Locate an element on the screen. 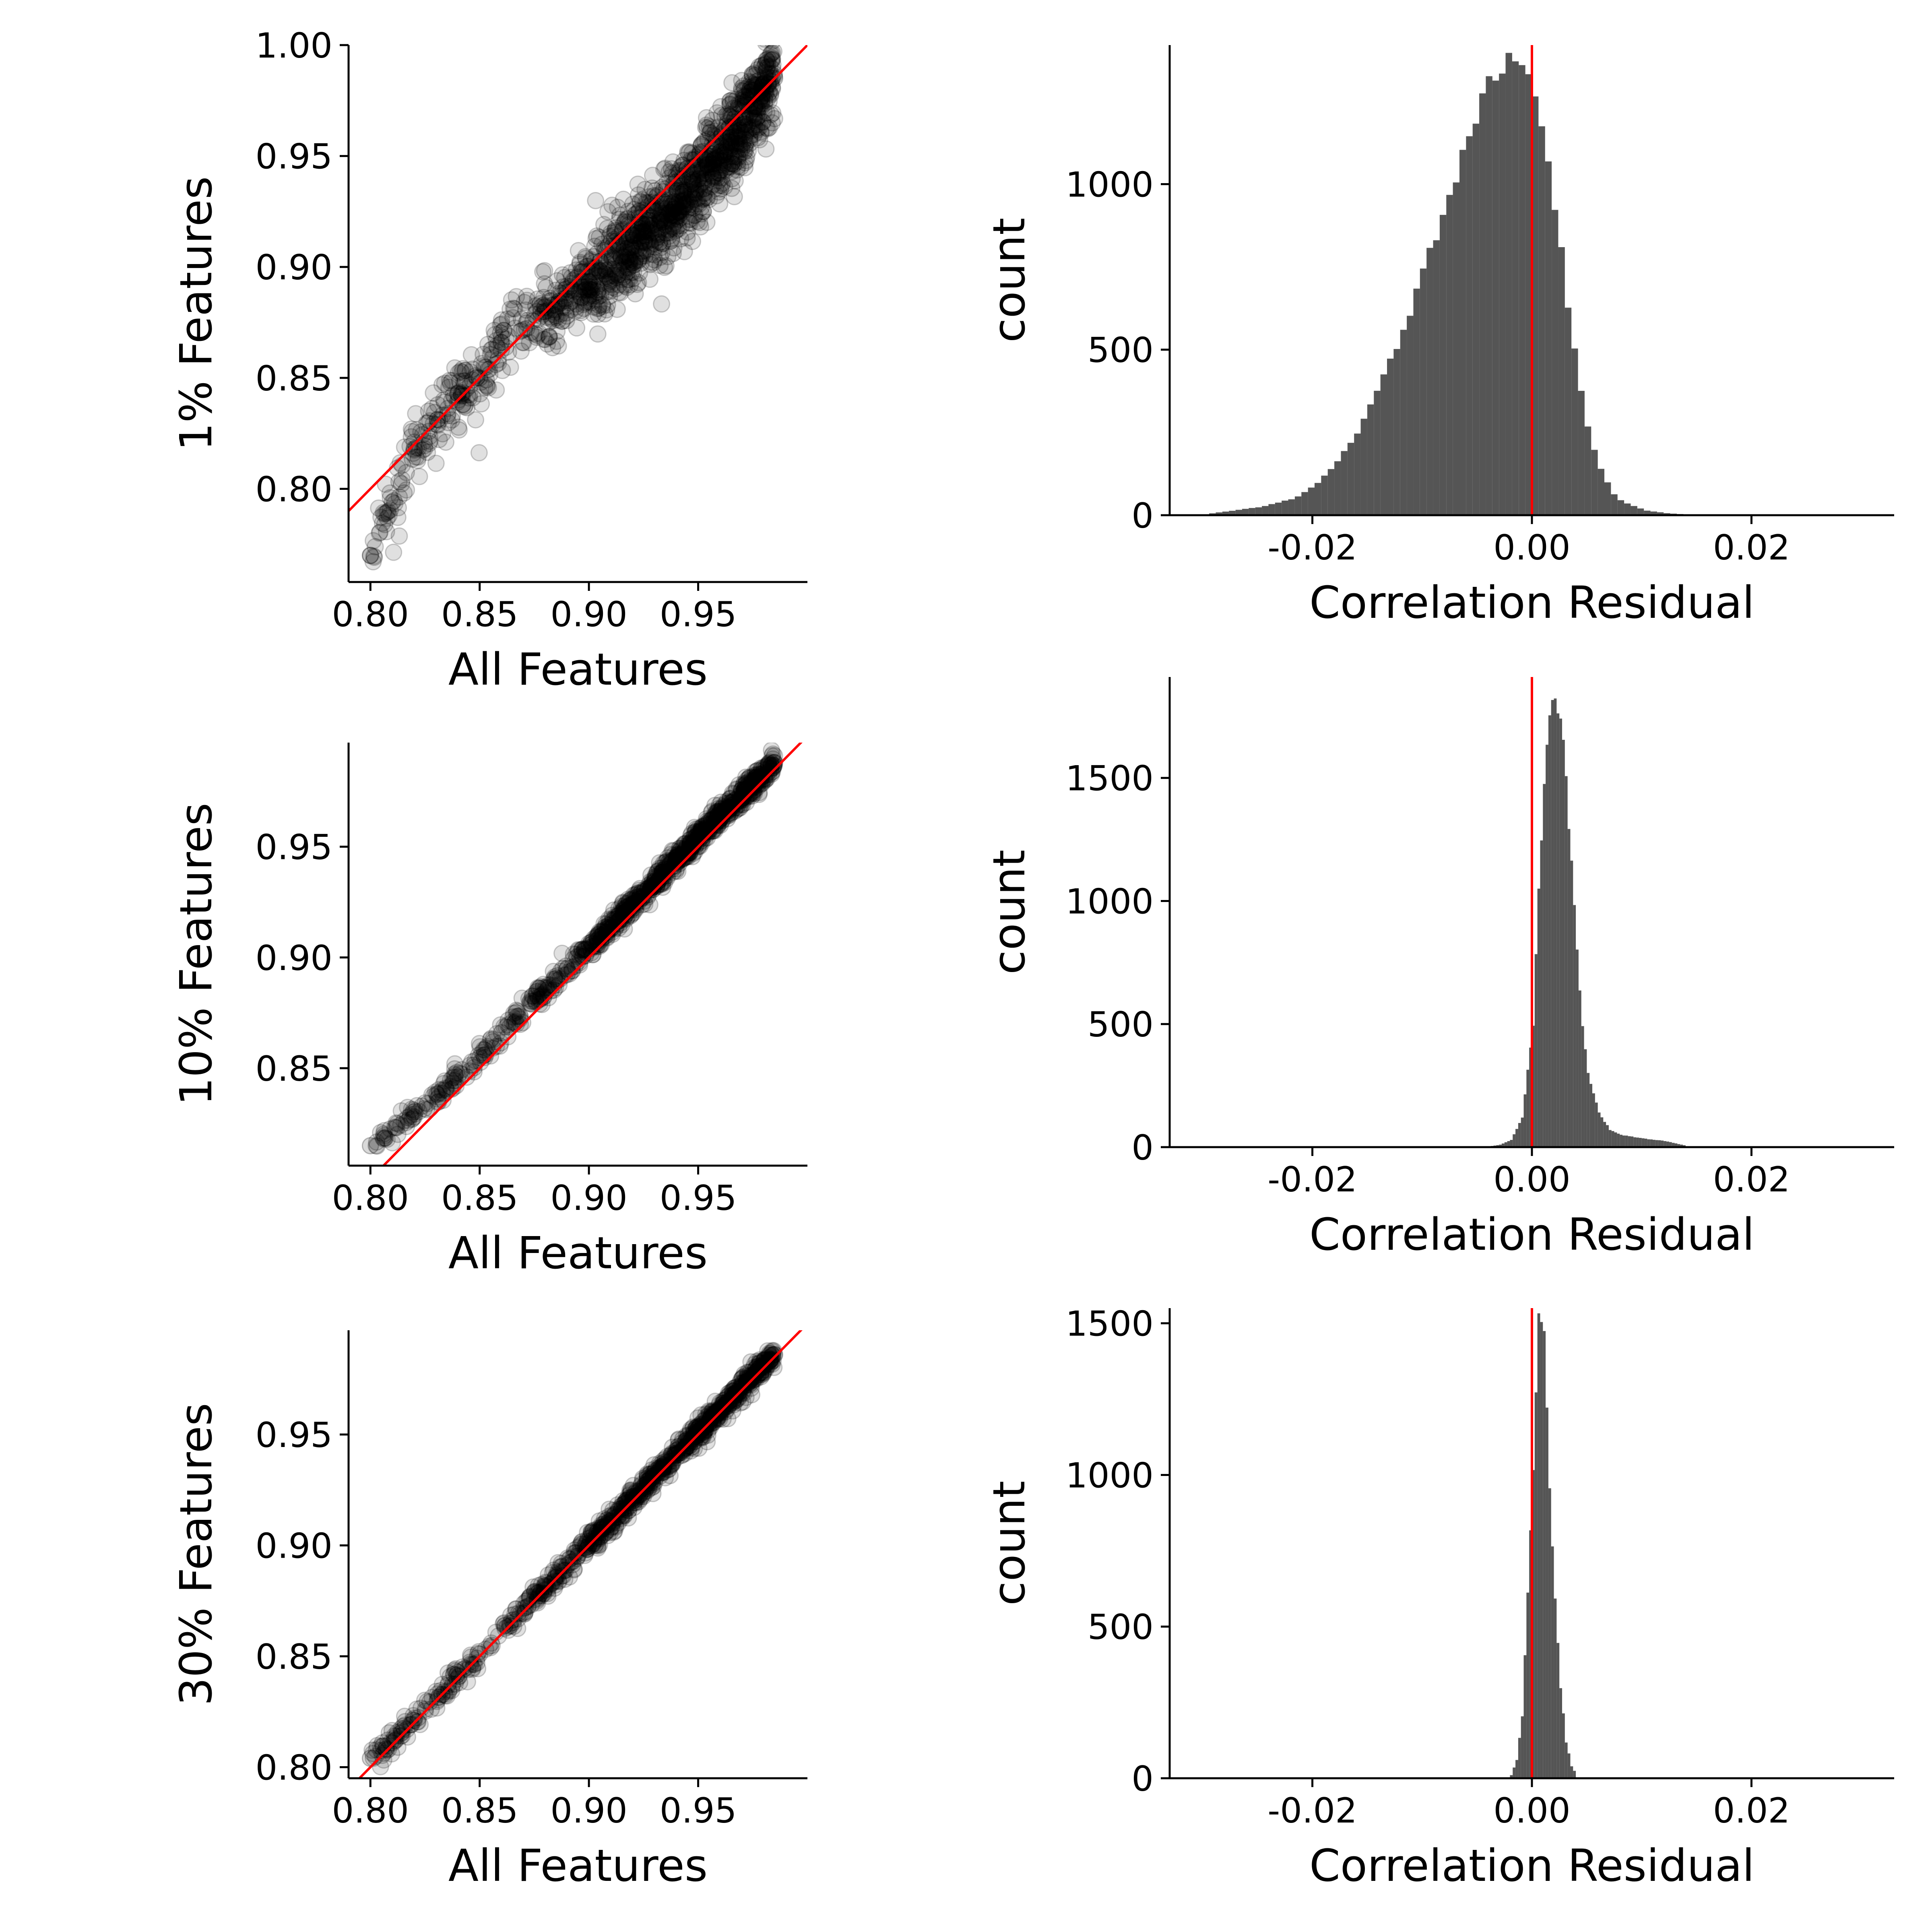  x-tick-label: 0.00 is located at coordinates (1531, 1811).